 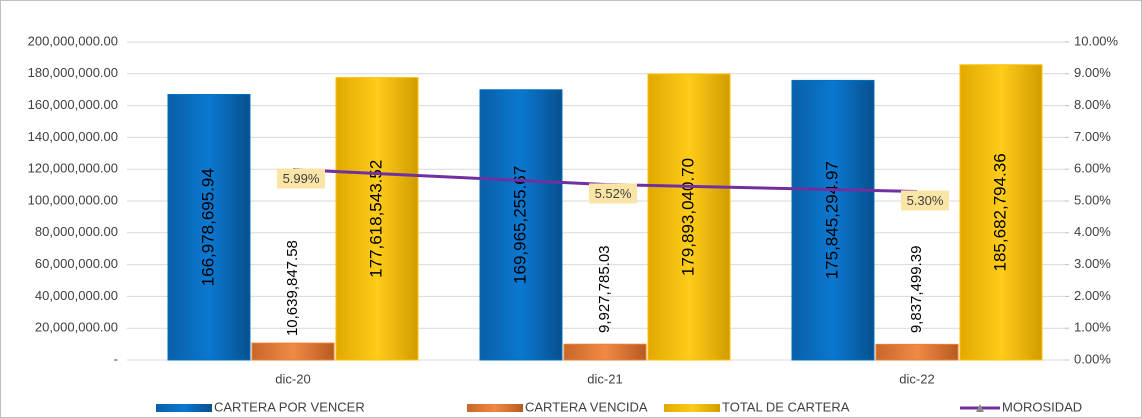 I want to click on legend-marker, so click(x=980, y=408).